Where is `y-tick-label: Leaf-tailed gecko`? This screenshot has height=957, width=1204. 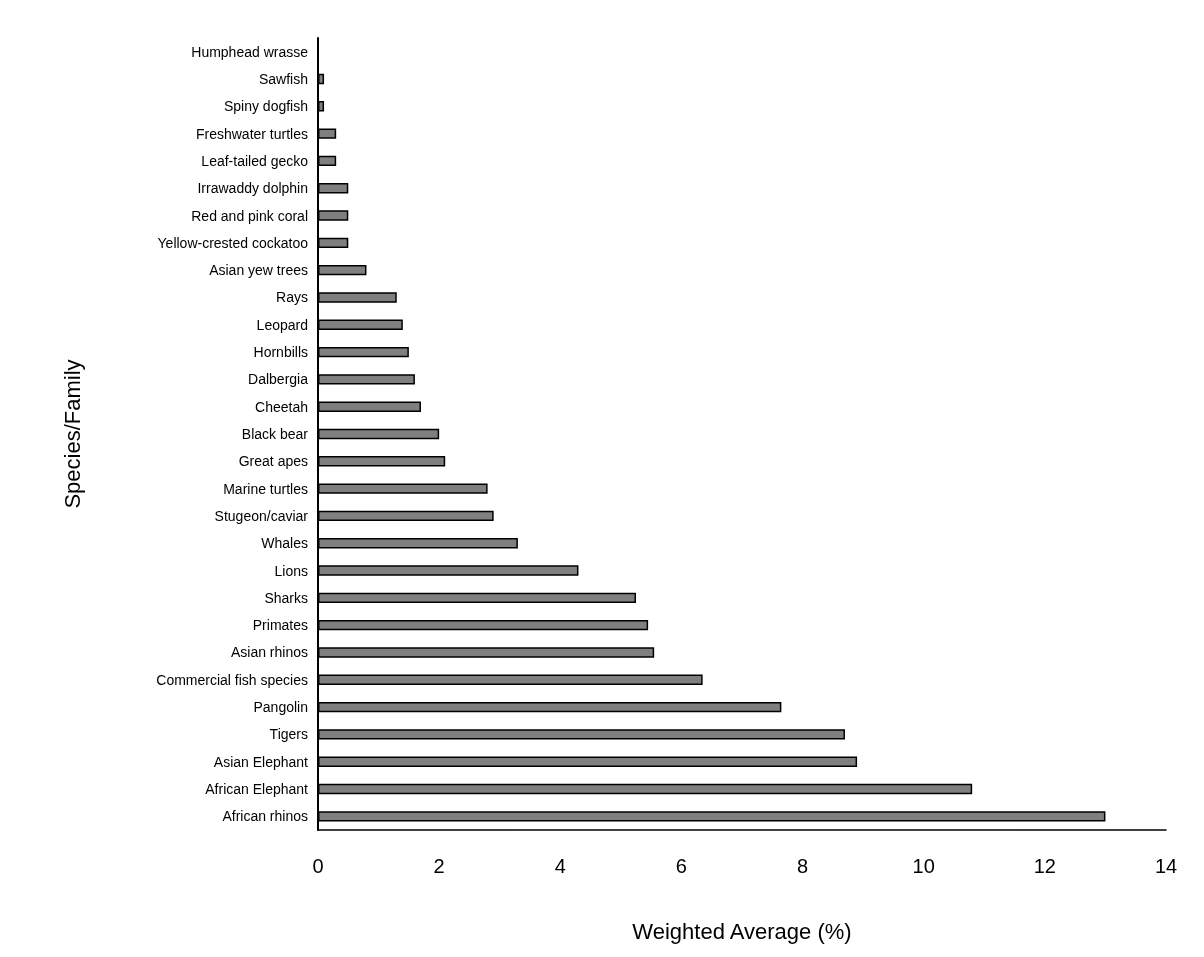
y-tick-label: Leaf-tailed gecko is located at coordinates (255, 160).